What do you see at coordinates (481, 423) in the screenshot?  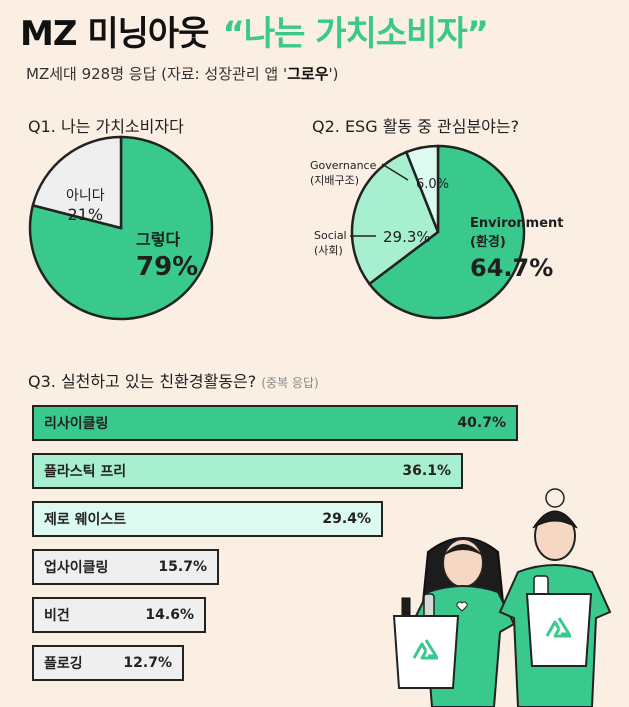 I see `q3-bar-value-0: 40.7%` at bounding box center [481, 423].